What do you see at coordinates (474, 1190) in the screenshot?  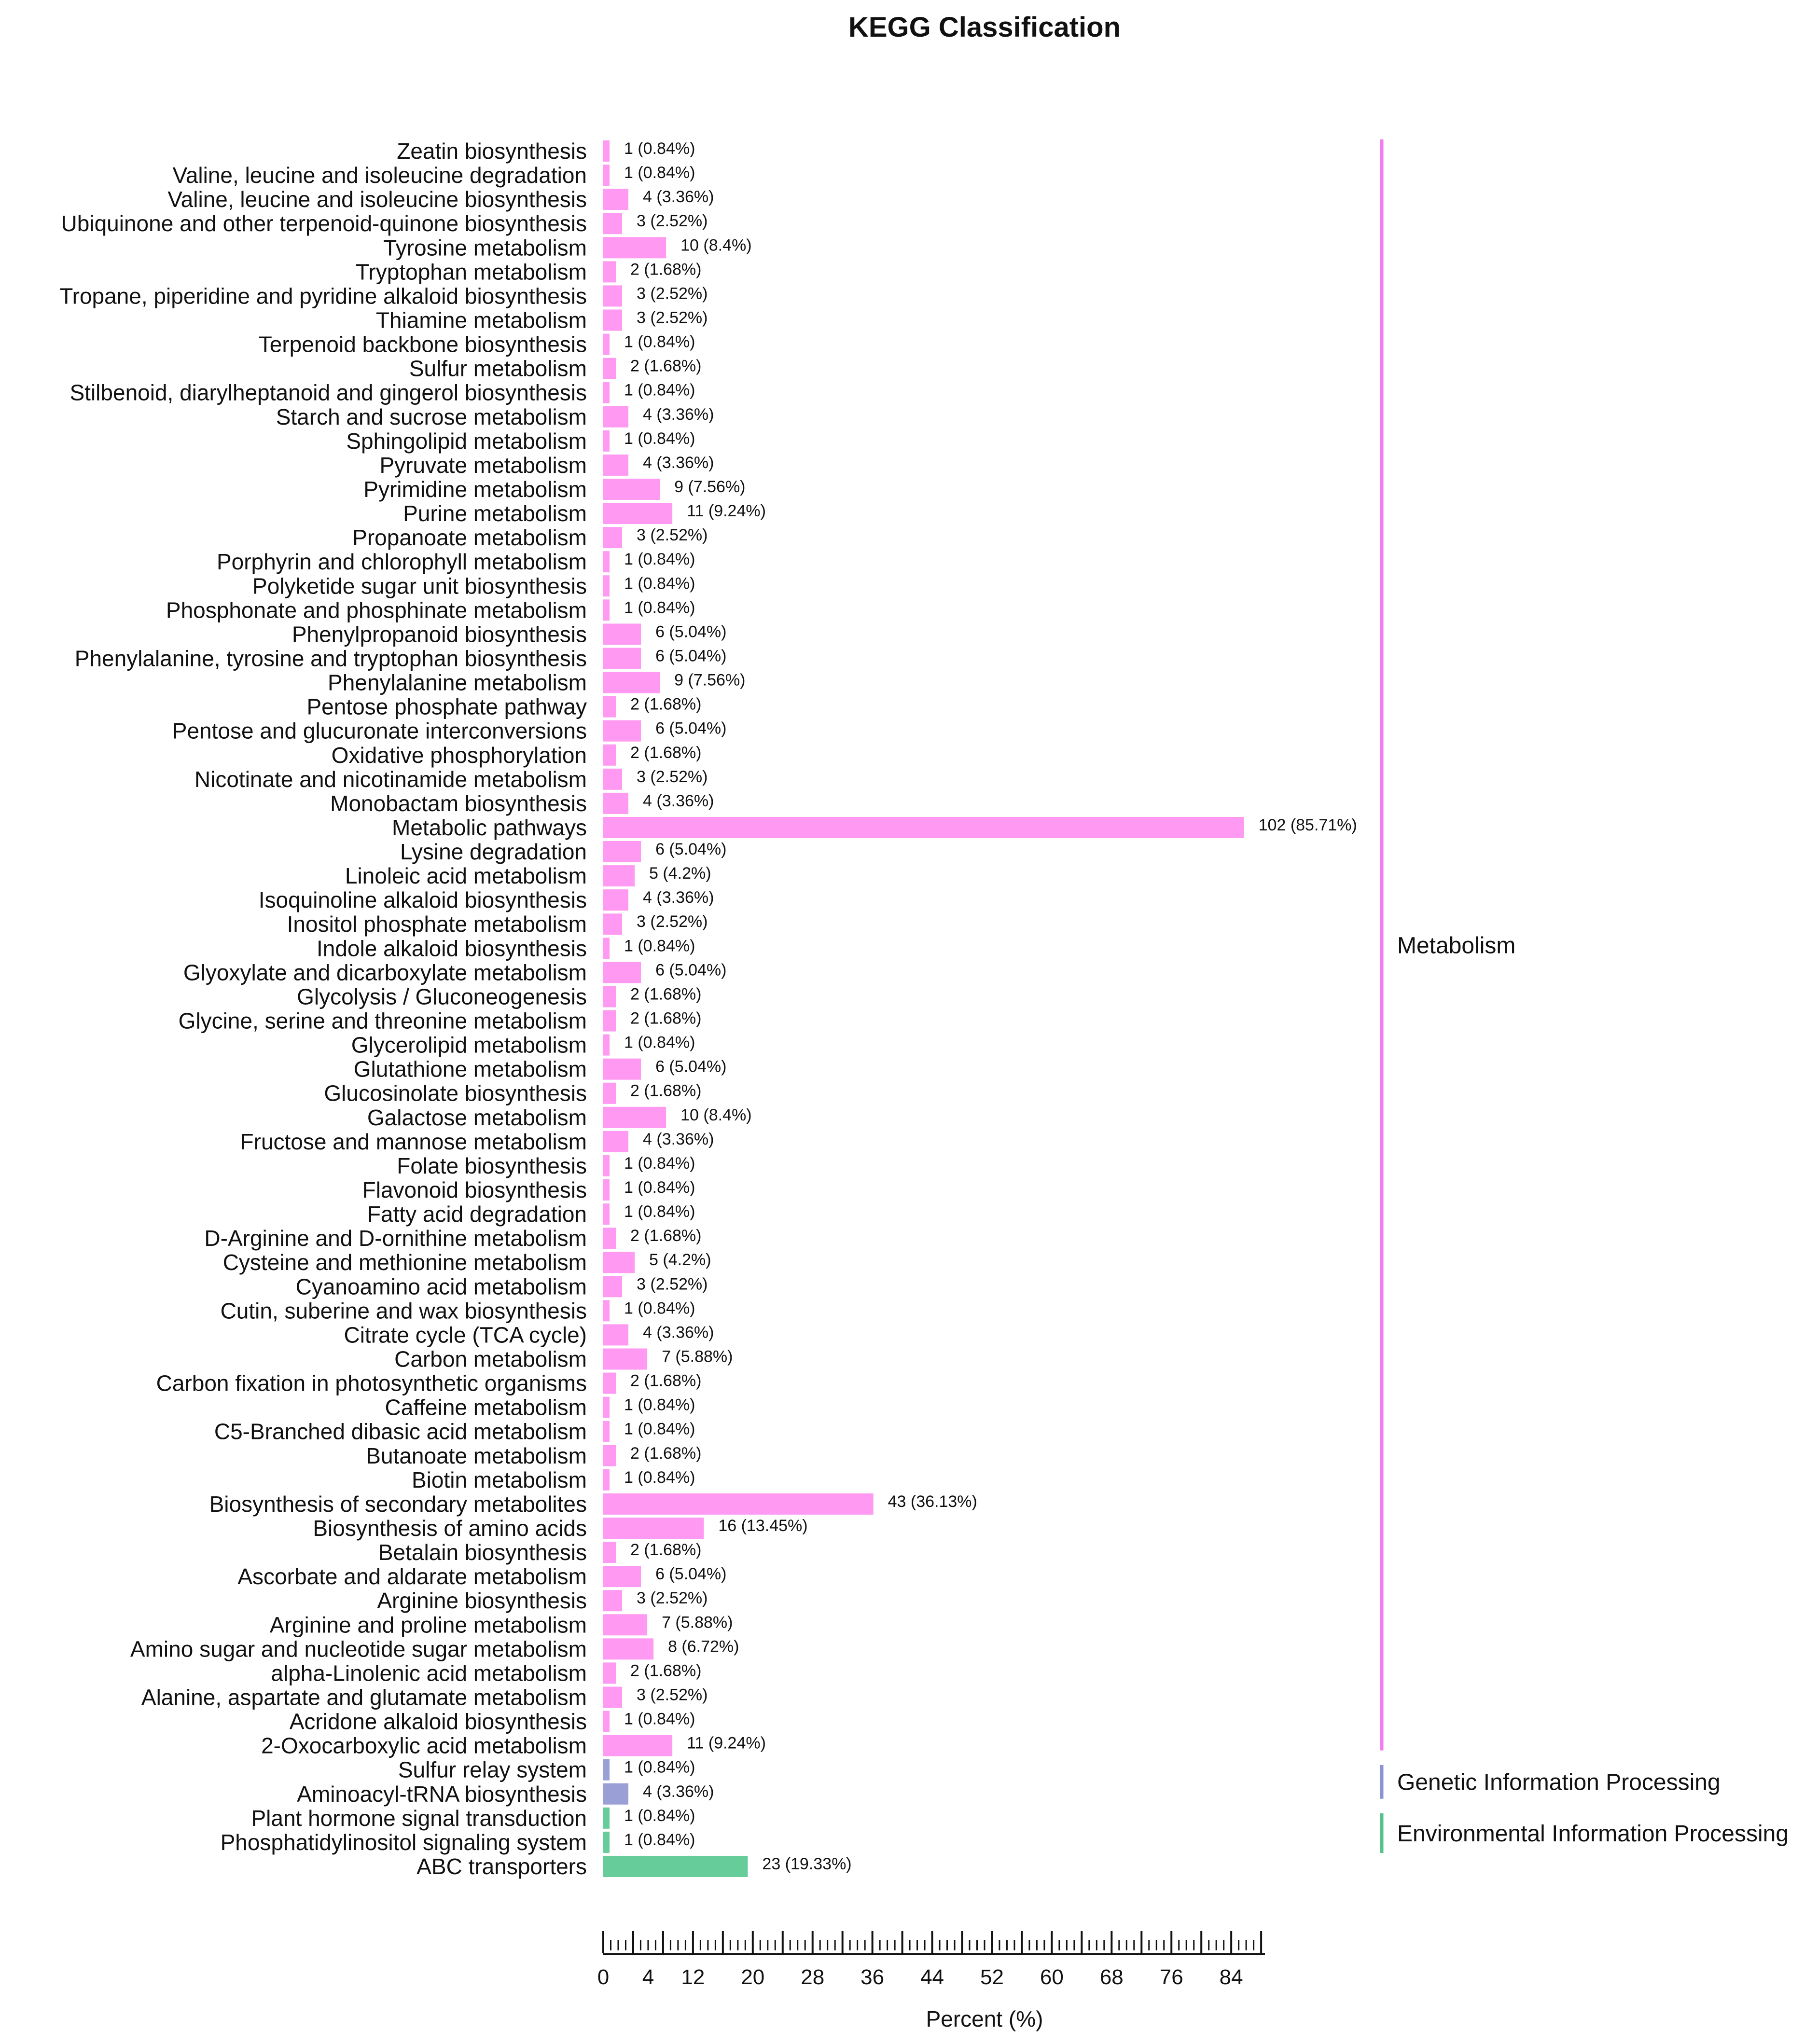 I see `category-label: Flavonoid biosynthesis` at bounding box center [474, 1190].